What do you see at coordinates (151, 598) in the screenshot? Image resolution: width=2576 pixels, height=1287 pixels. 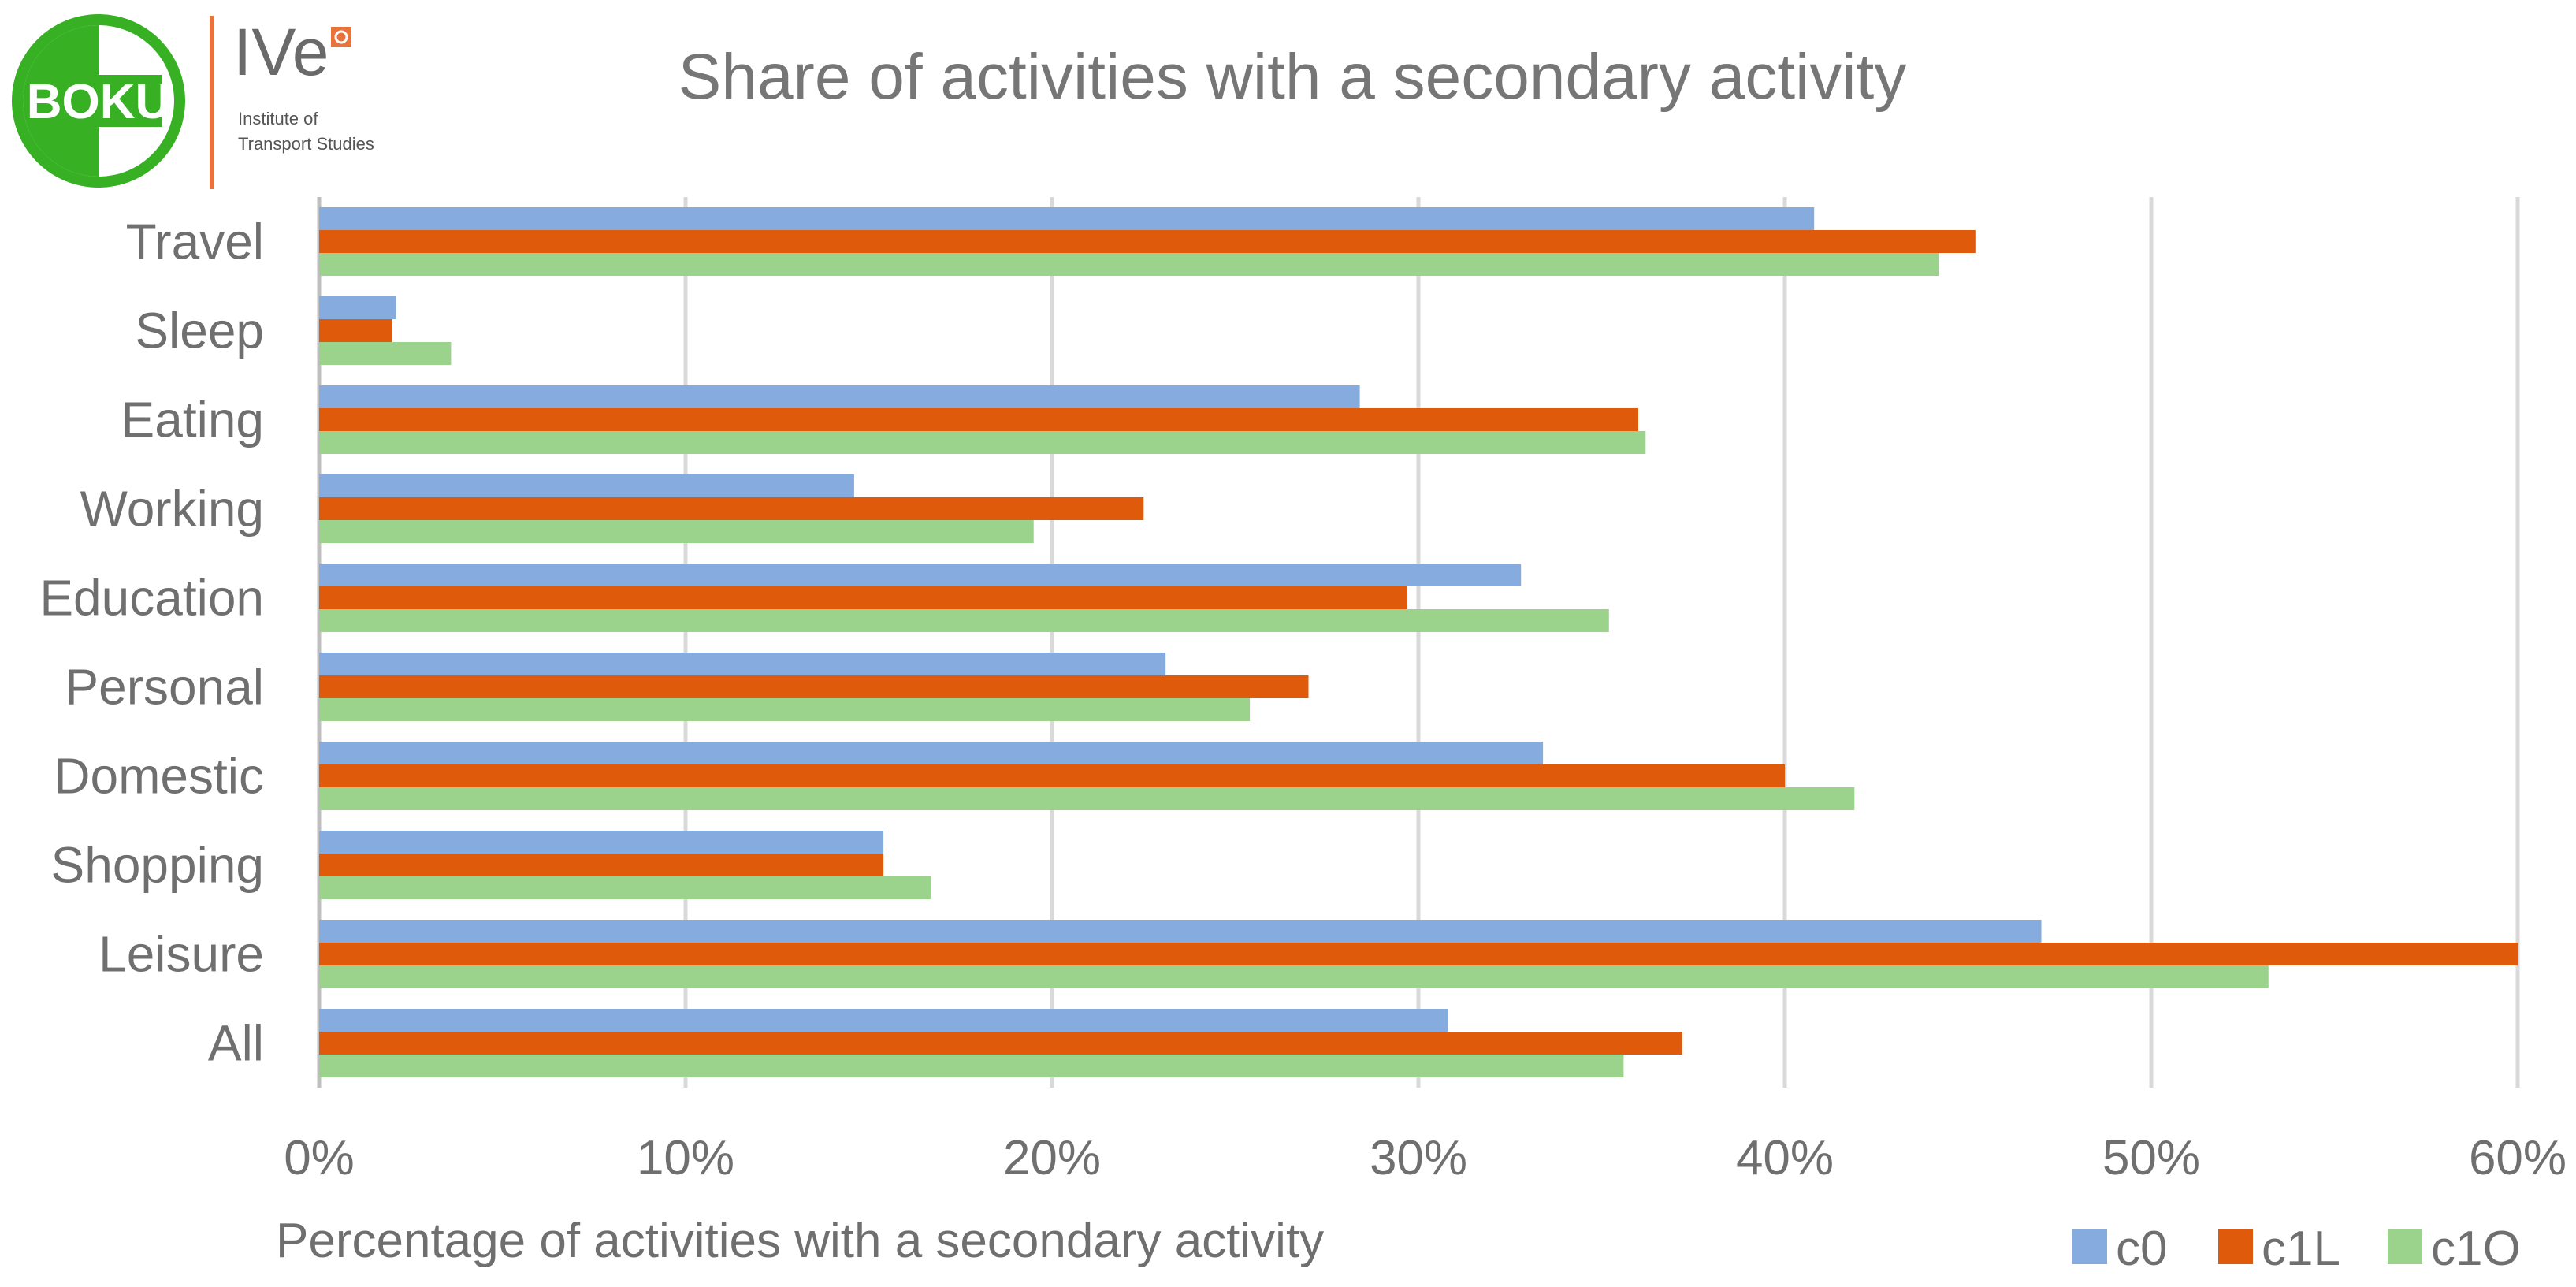 I see `category-label: Education` at bounding box center [151, 598].